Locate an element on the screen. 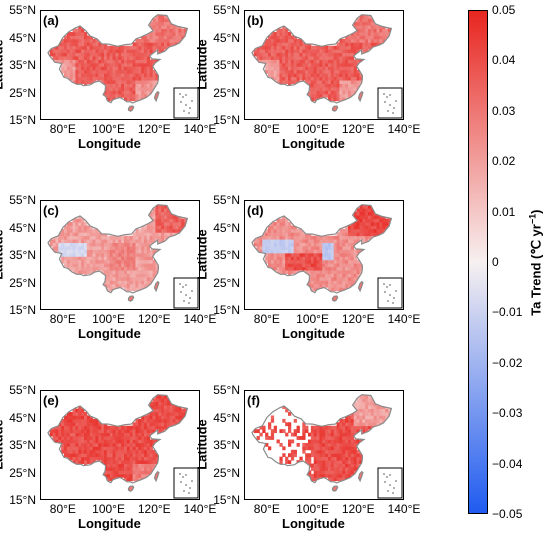  x-tick-label: 140°E is located at coordinates (404, 509).